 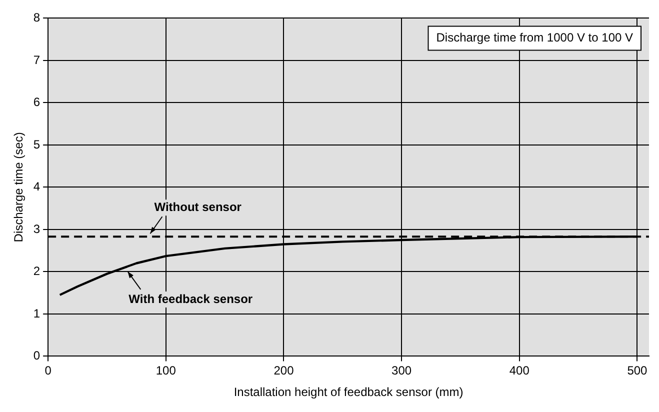 What do you see at coordinates (534, 37) in the screenshot?
I see `annotation: Discharge time from 1000 V to 100 V` at bounding box center [534, 37].